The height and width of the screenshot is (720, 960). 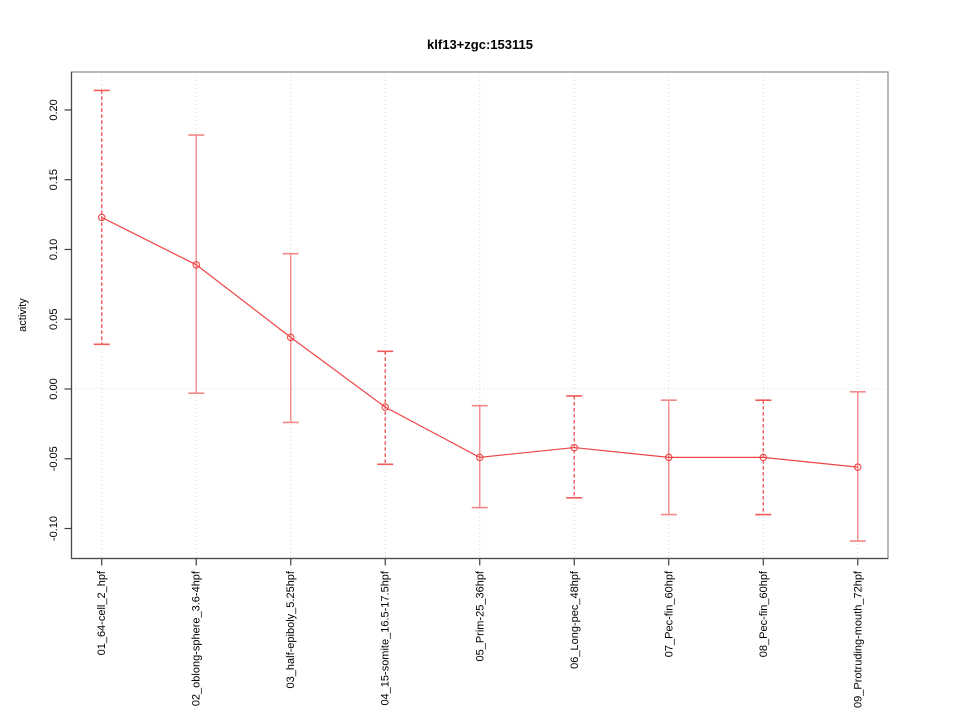 I want to click on x-axis-tick-label: 09_Protruding-mouth_72hpf, so click(x=858, y=639).